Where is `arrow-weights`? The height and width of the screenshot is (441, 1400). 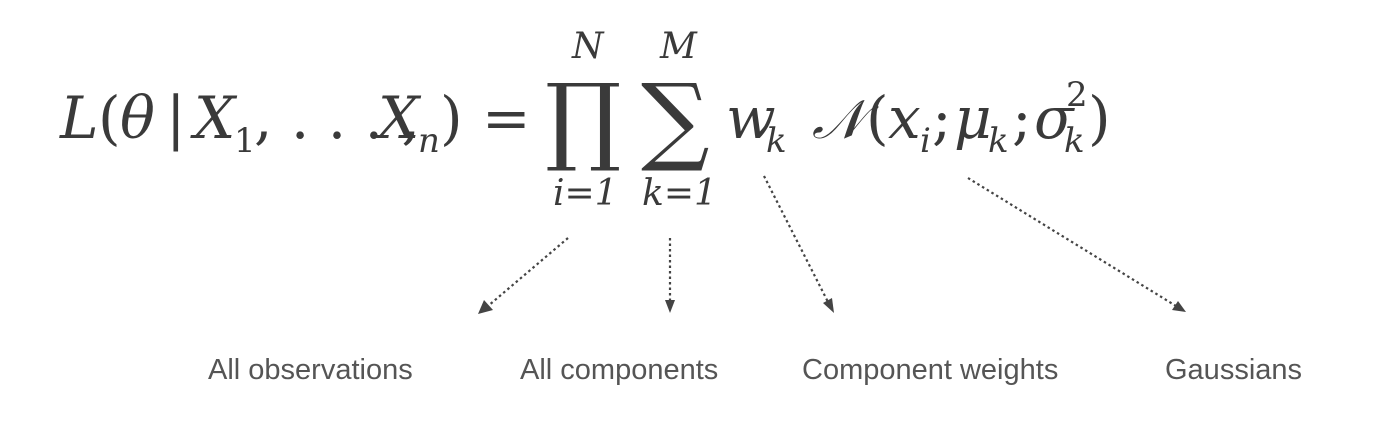
arrow-weights is located at coordinates (798, 244).